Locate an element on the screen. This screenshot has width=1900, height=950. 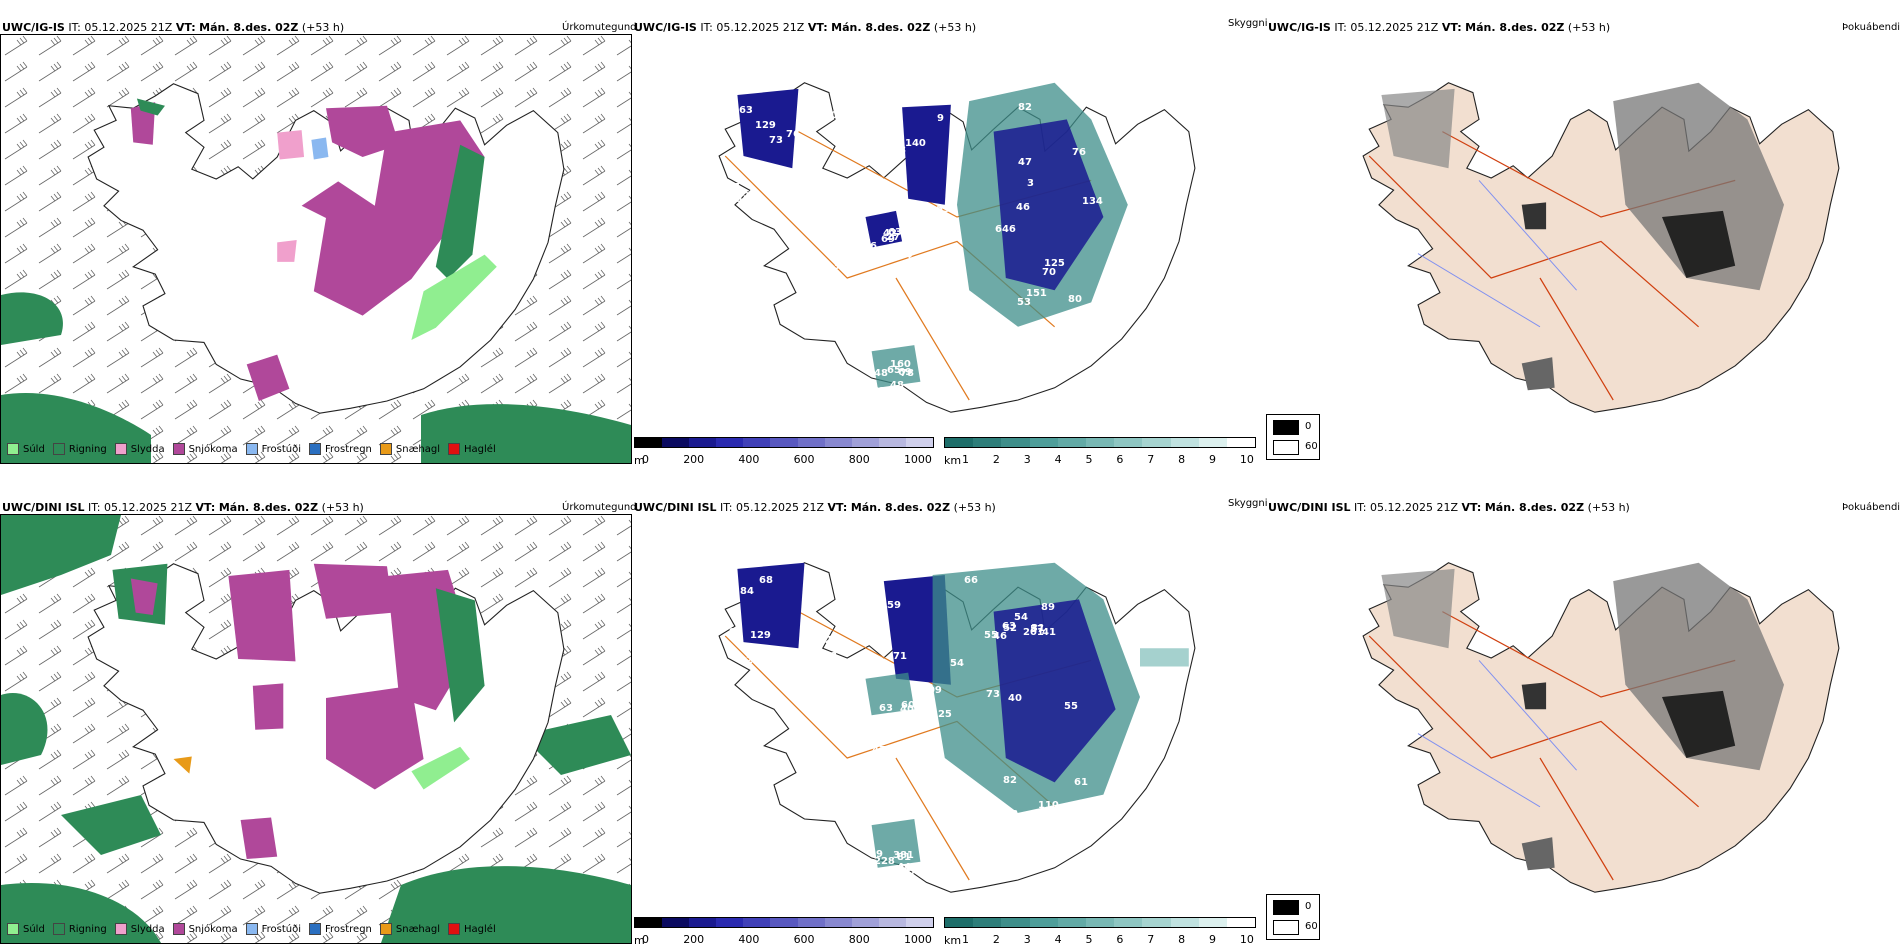
cloud-base-value: 59 is located at coordinates (894, 605).